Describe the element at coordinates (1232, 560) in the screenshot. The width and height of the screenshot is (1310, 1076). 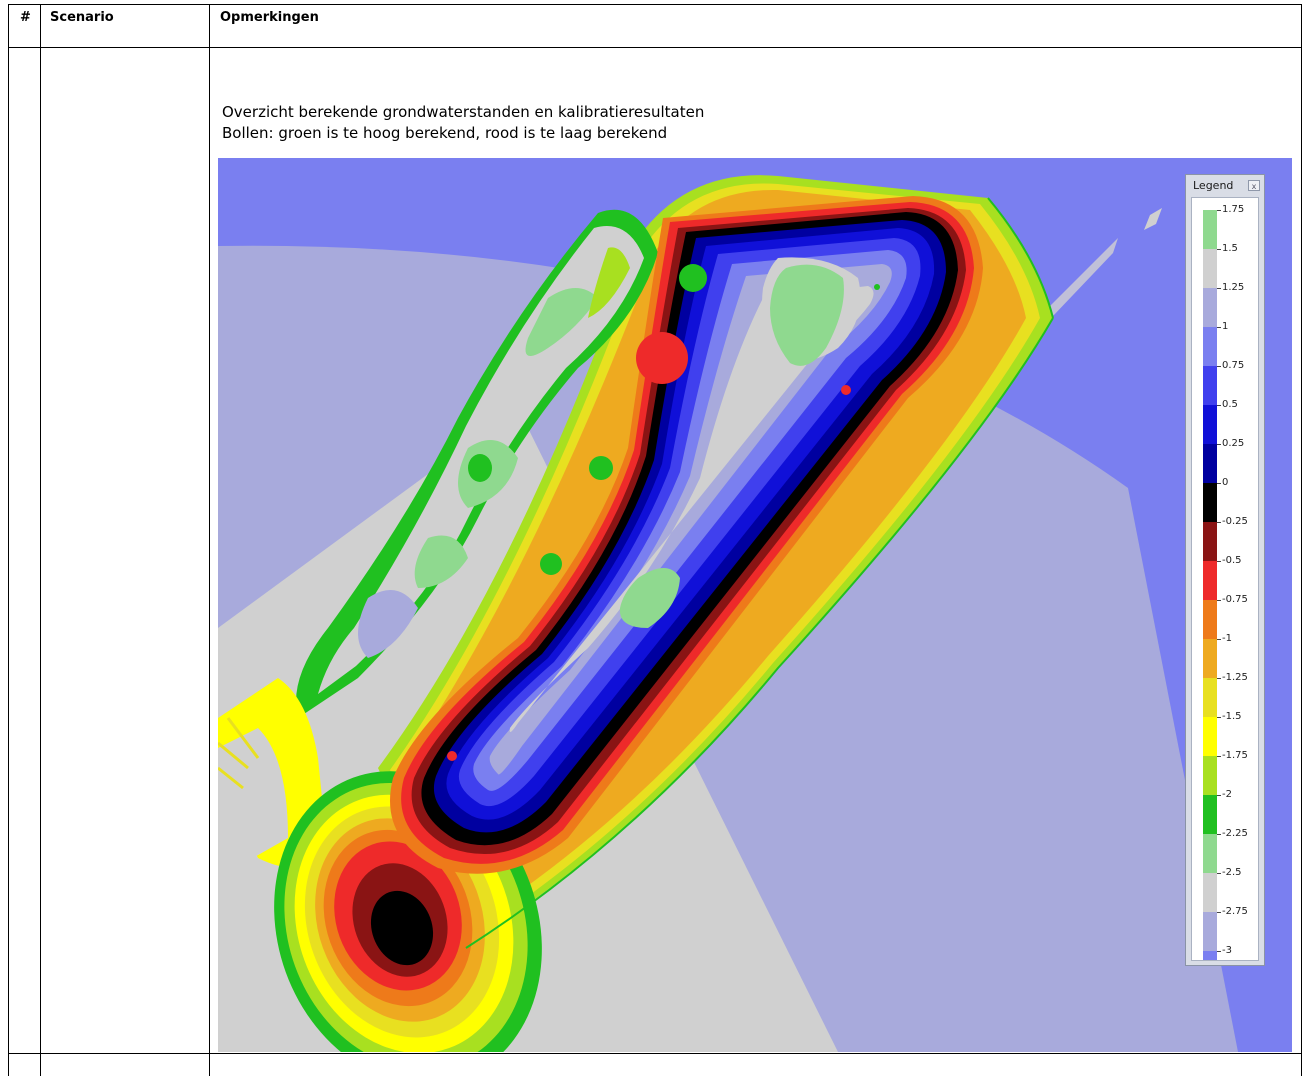
I see `legend-label: -0.5` at that location.